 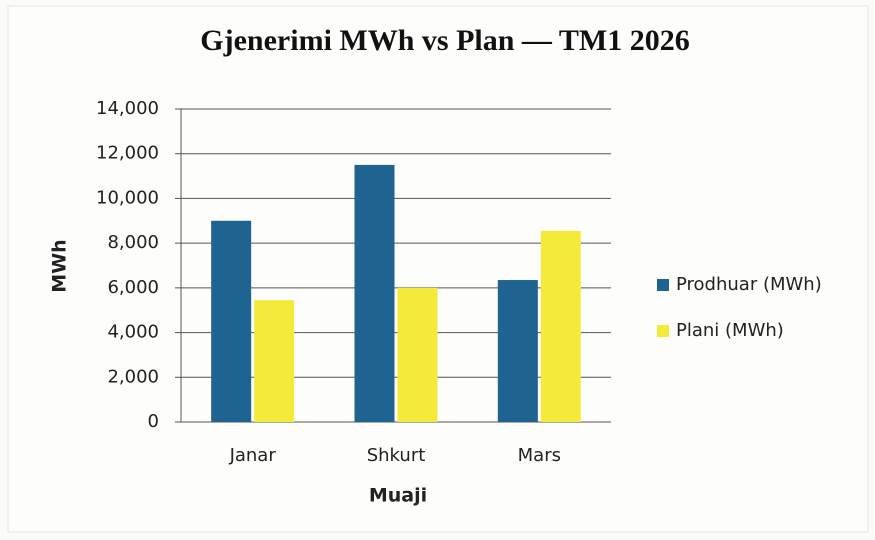 I want to click on x-tick-label: Mars, so click(x=539, y=455).